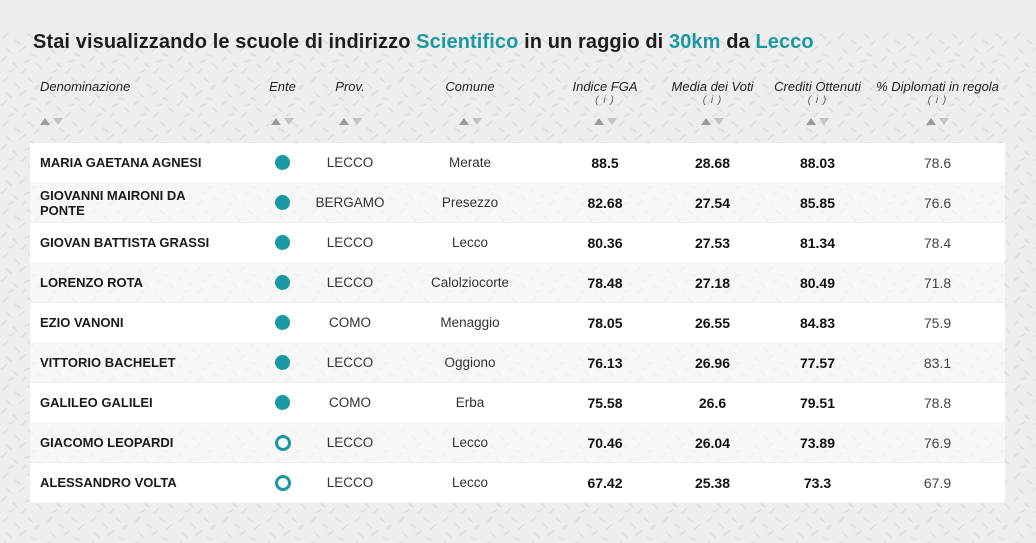 Image resolution: width=1036 pixels, height=543 pixels. I want to click on column-header-indice-fga: Indice FGA ( i ), so click(605, 102).